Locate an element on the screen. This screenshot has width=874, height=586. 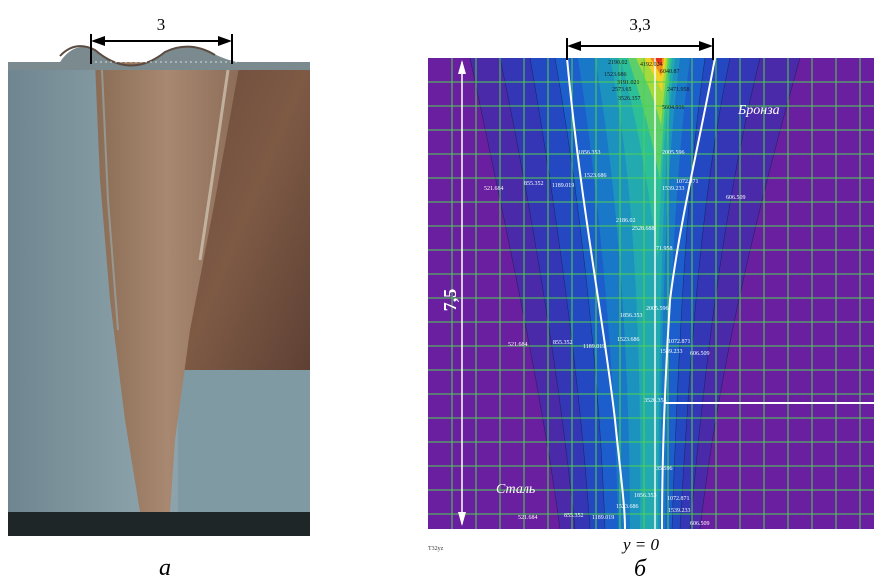
caption-a: а is located at coordinates (165, 568).